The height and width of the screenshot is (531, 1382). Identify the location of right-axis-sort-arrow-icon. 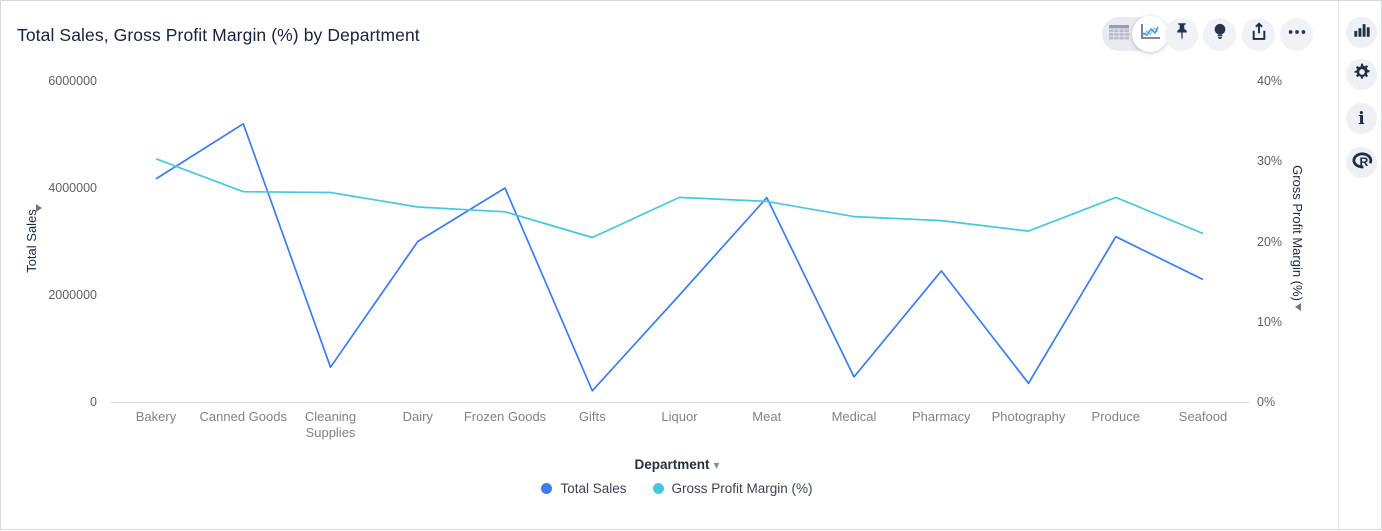
(1298, 307).